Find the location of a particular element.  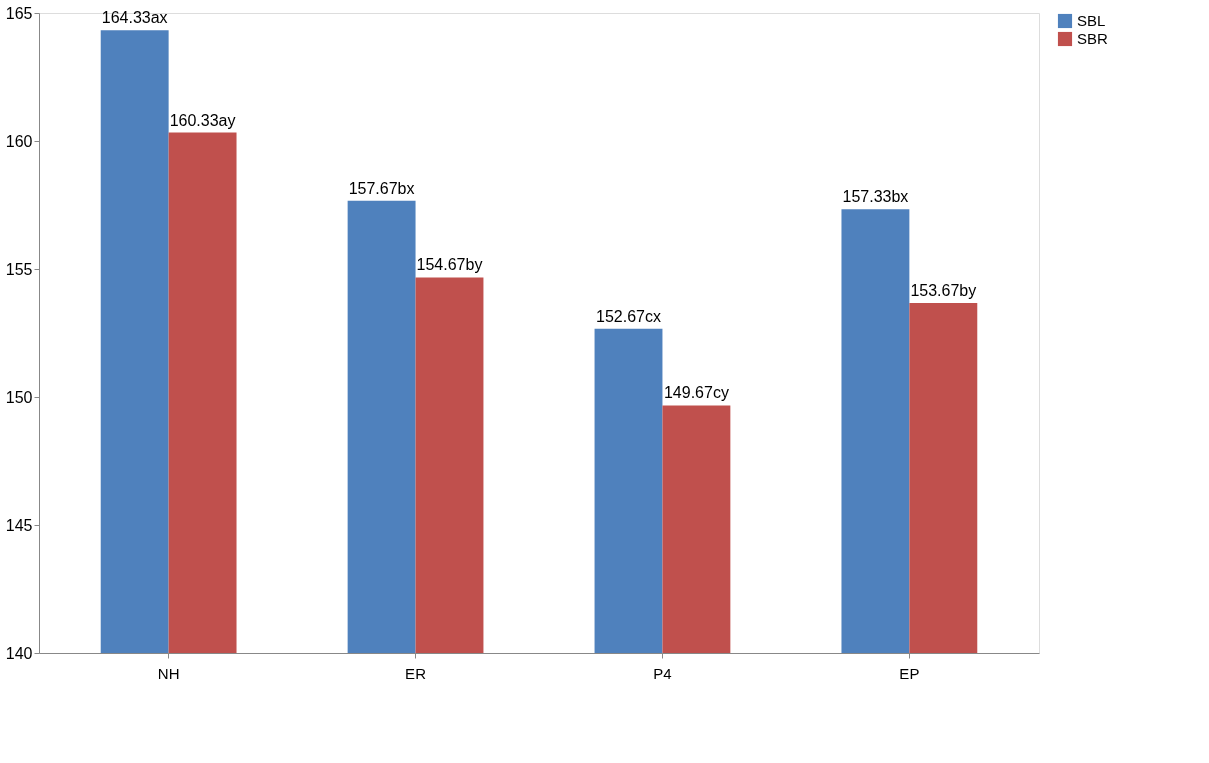

x-tick-label: NH is located at coordinates (168, 673).